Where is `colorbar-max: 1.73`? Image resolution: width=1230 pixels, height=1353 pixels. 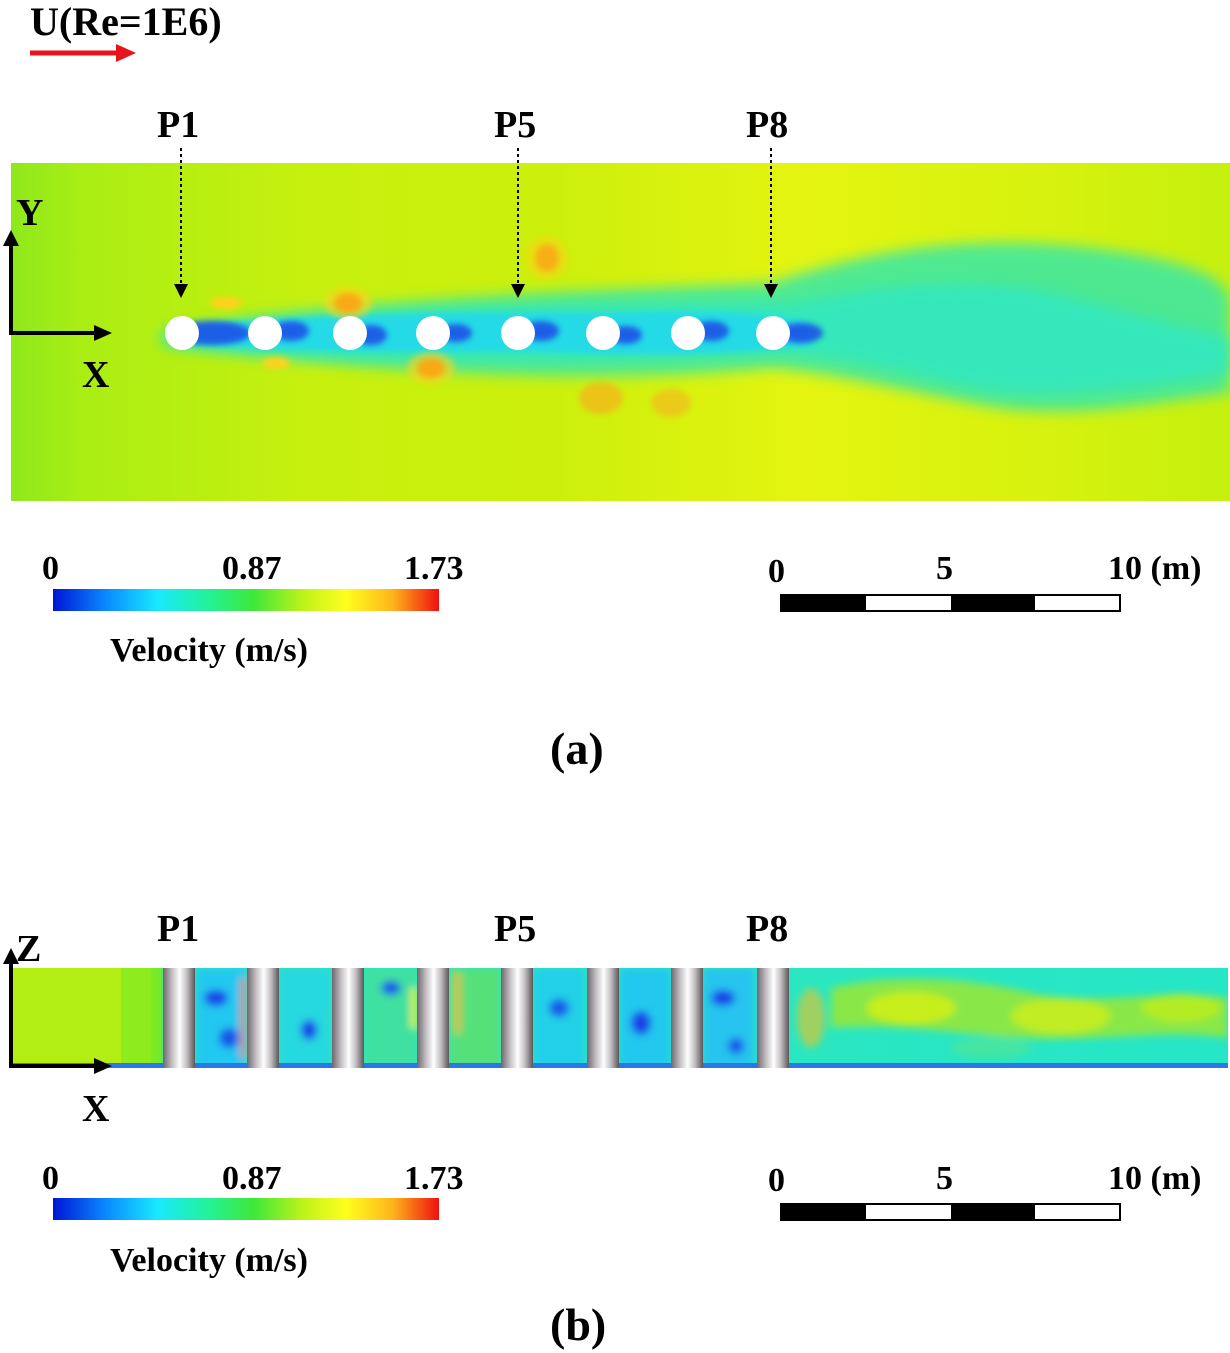
colorbar-max: 1.73 is located at coordinates (434, 568).